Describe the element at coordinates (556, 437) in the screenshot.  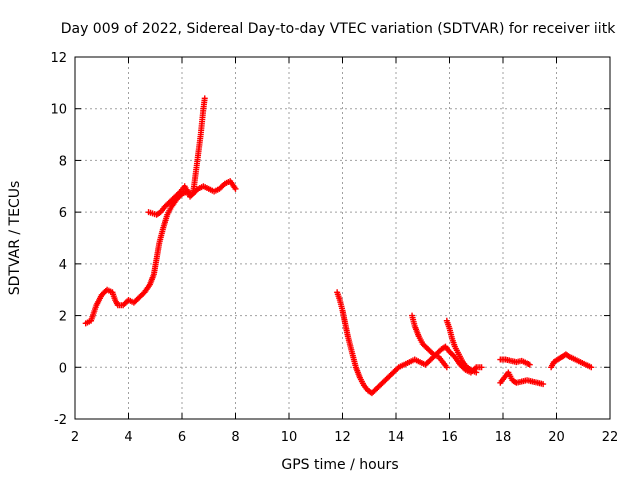
I see `x-tick-label: 20` at that location.